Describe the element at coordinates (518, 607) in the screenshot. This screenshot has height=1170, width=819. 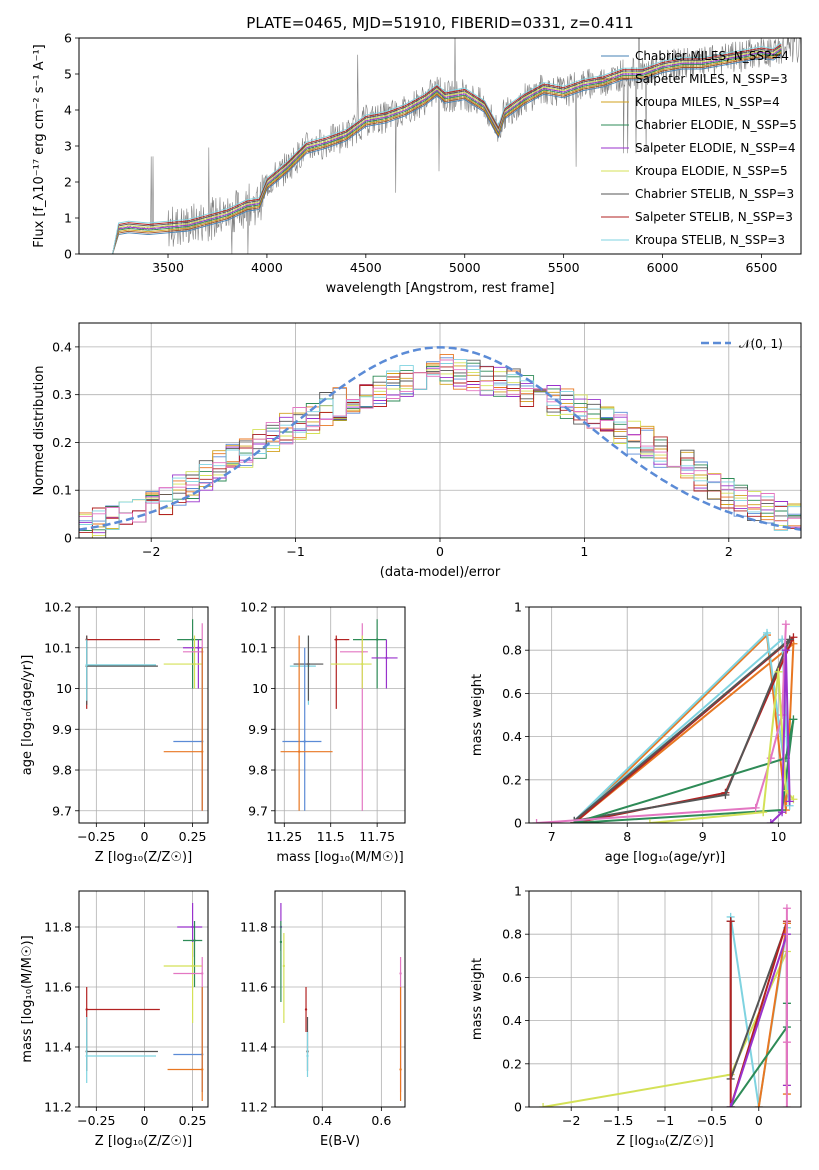
I see `y-tick-label: 1` at that location.